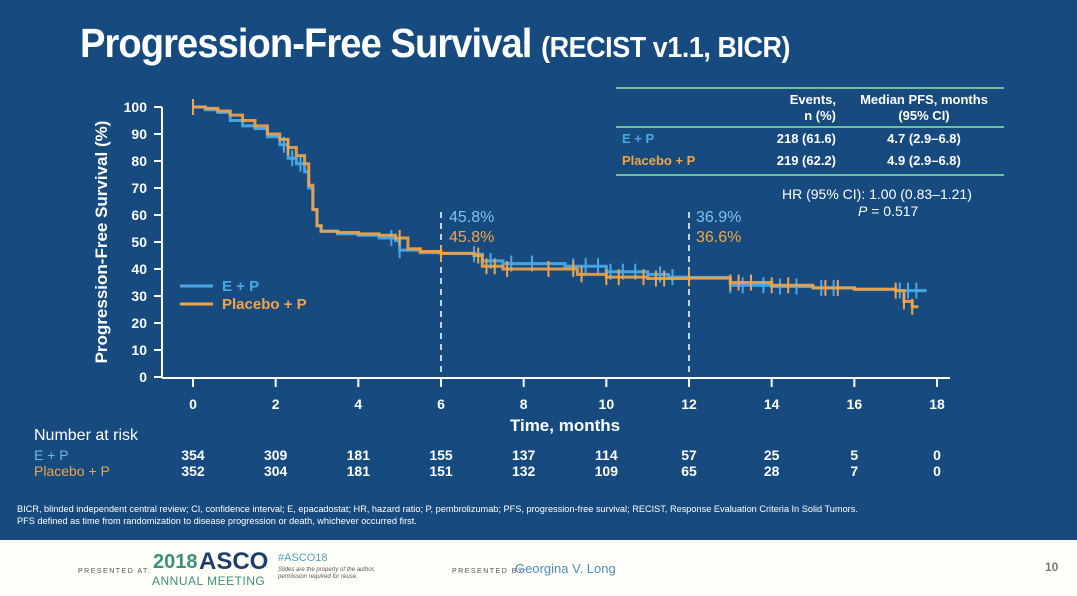  I want to click on risk-value-ep: 181, so click(358, 455).